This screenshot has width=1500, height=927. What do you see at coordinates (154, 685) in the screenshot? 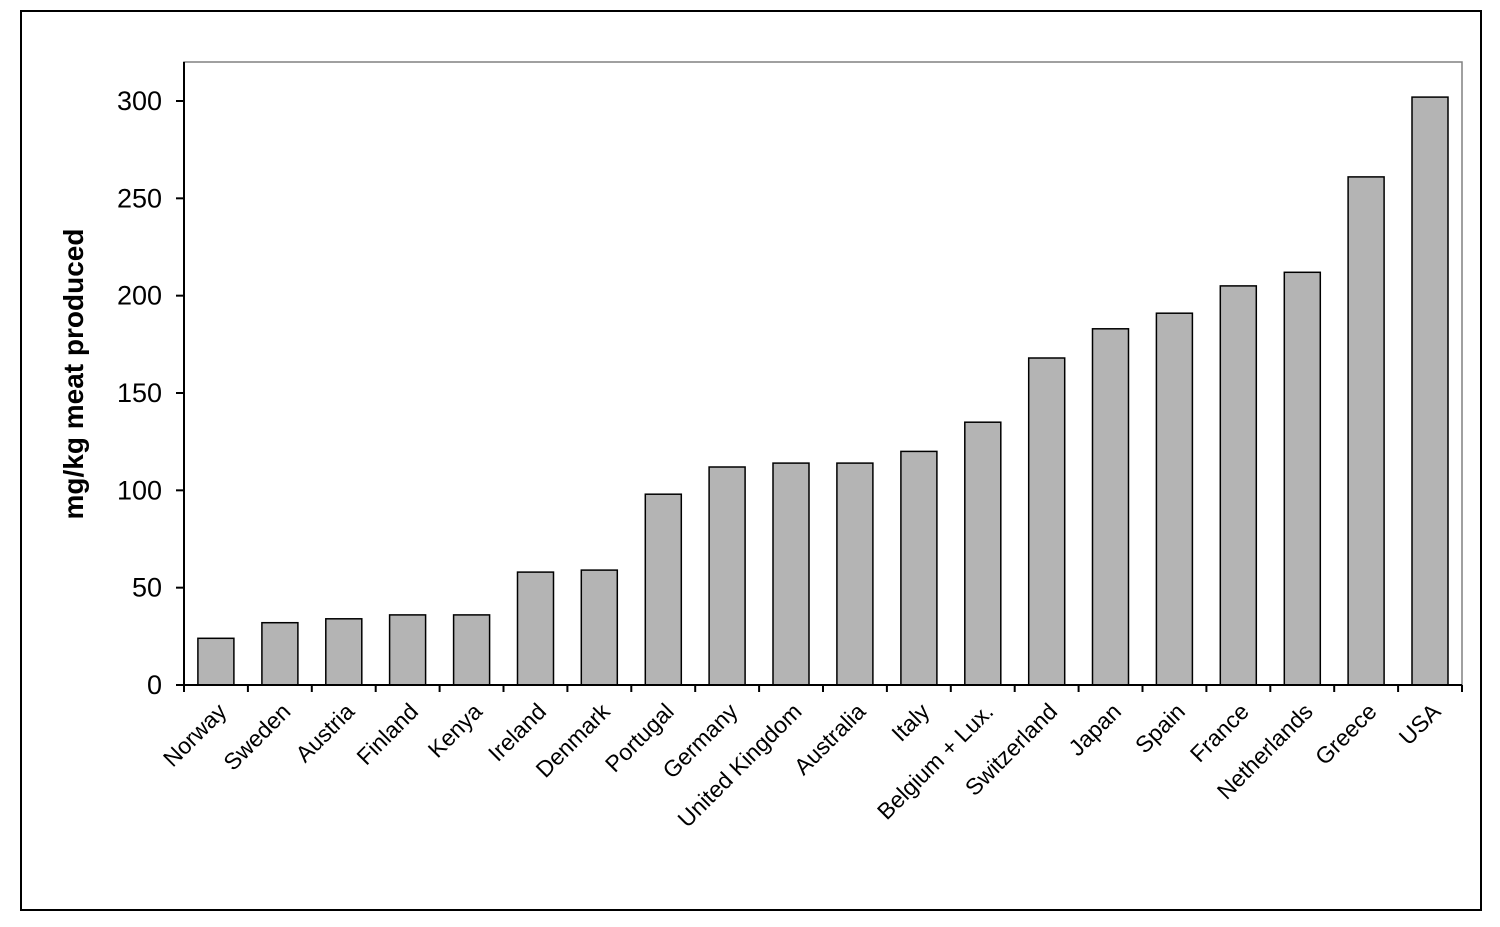
I see `y-tick-label: 0` at bounding box center [154, 685].